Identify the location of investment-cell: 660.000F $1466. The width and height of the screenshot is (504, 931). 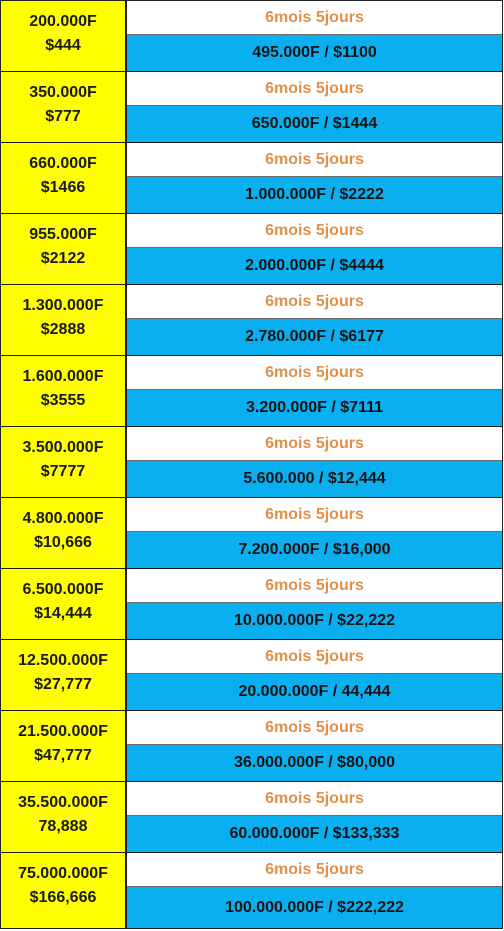
(64, 178).